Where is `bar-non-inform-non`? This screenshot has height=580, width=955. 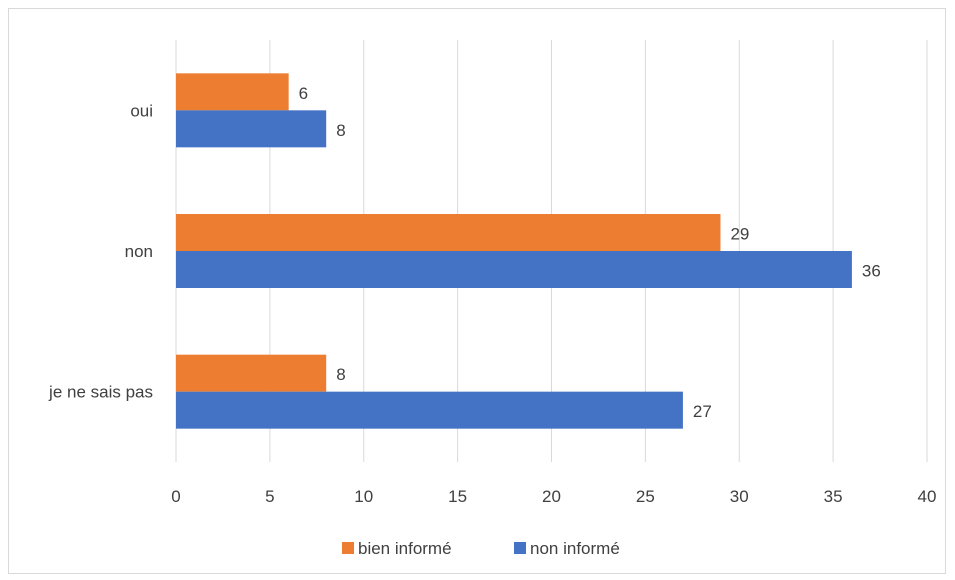 bar-non-inform-non is located at coordinates (514, 269).